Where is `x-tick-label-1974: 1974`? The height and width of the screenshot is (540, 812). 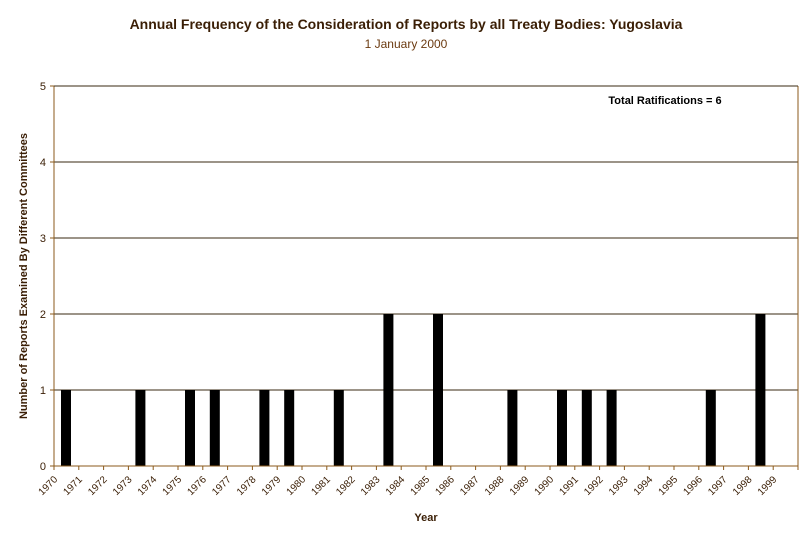 x-tick-label-1974: 1974 is located at coordinates (148, 486).